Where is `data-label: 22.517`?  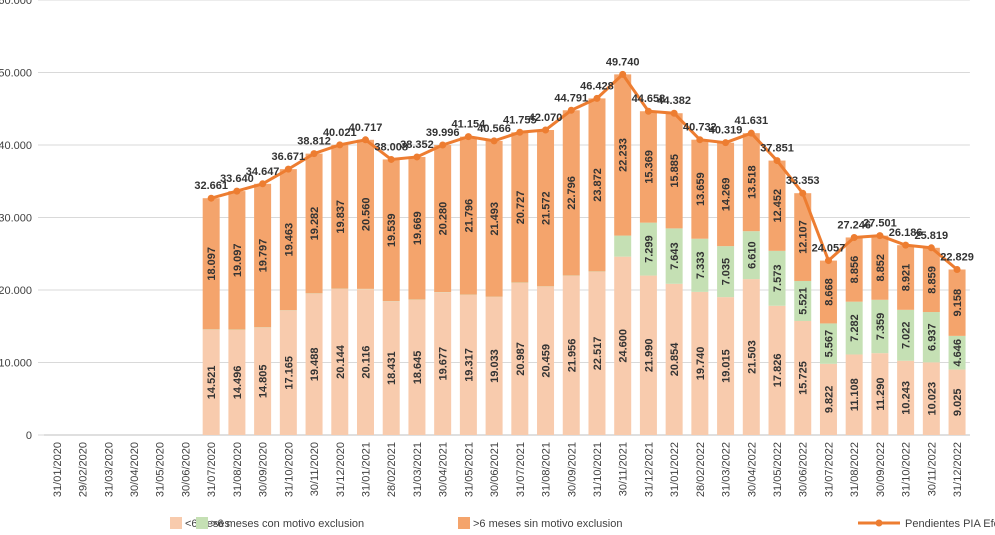
data-label: 22.517 is located at coordinates (598, 354).